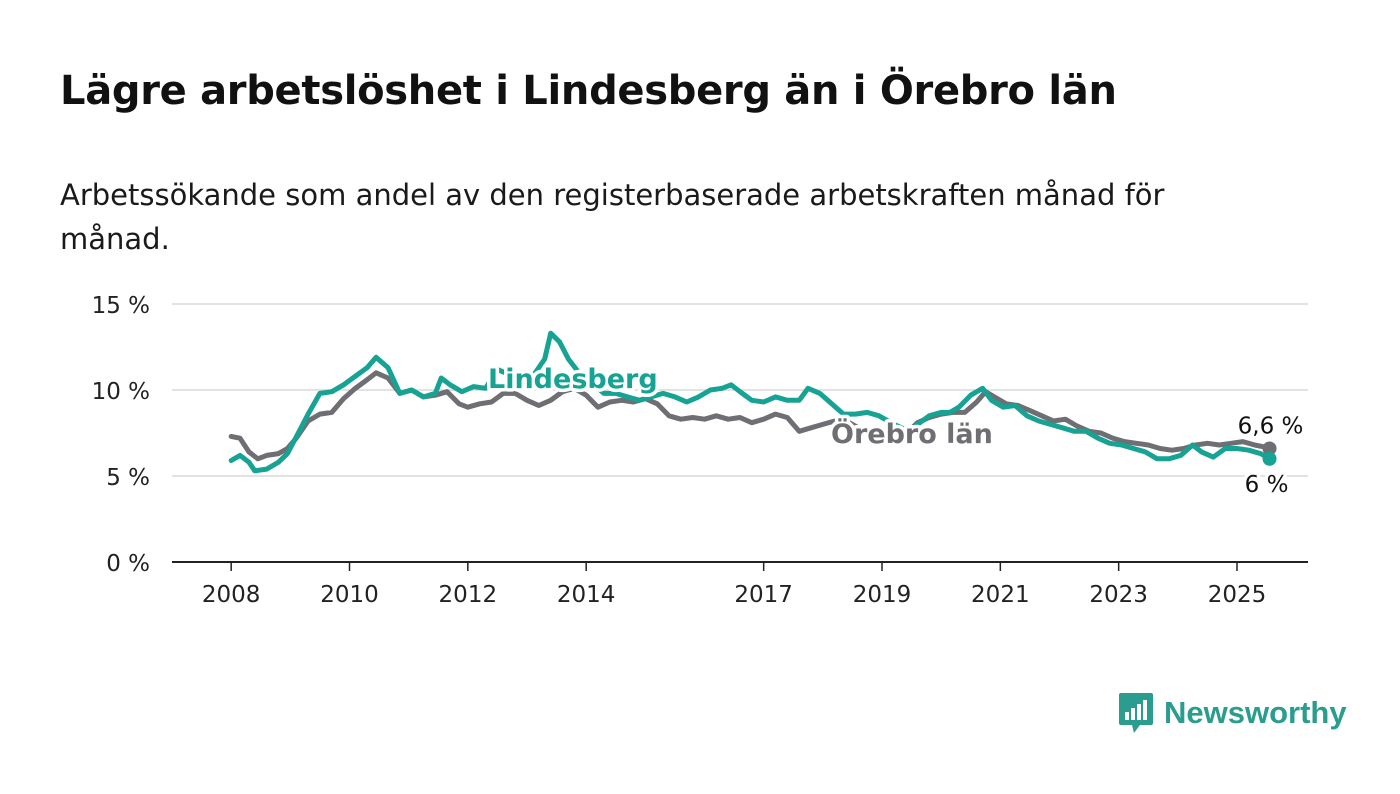 This screenshot has height=794, width=1400. I want to click on end-label-orebro: 6,6 %, so click(1271, 426).